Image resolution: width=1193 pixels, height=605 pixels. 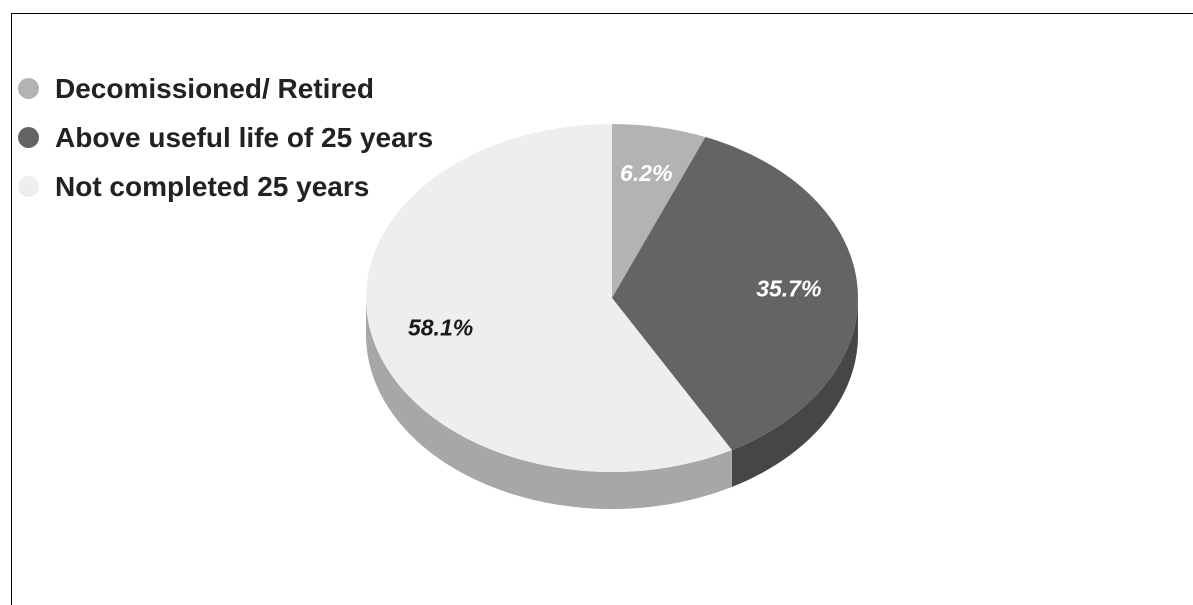 What do you see at coordinates (646, 173) in the screenshot?
I see `pie-value-label-0: 6.2%` at bounding box center [646, 173].